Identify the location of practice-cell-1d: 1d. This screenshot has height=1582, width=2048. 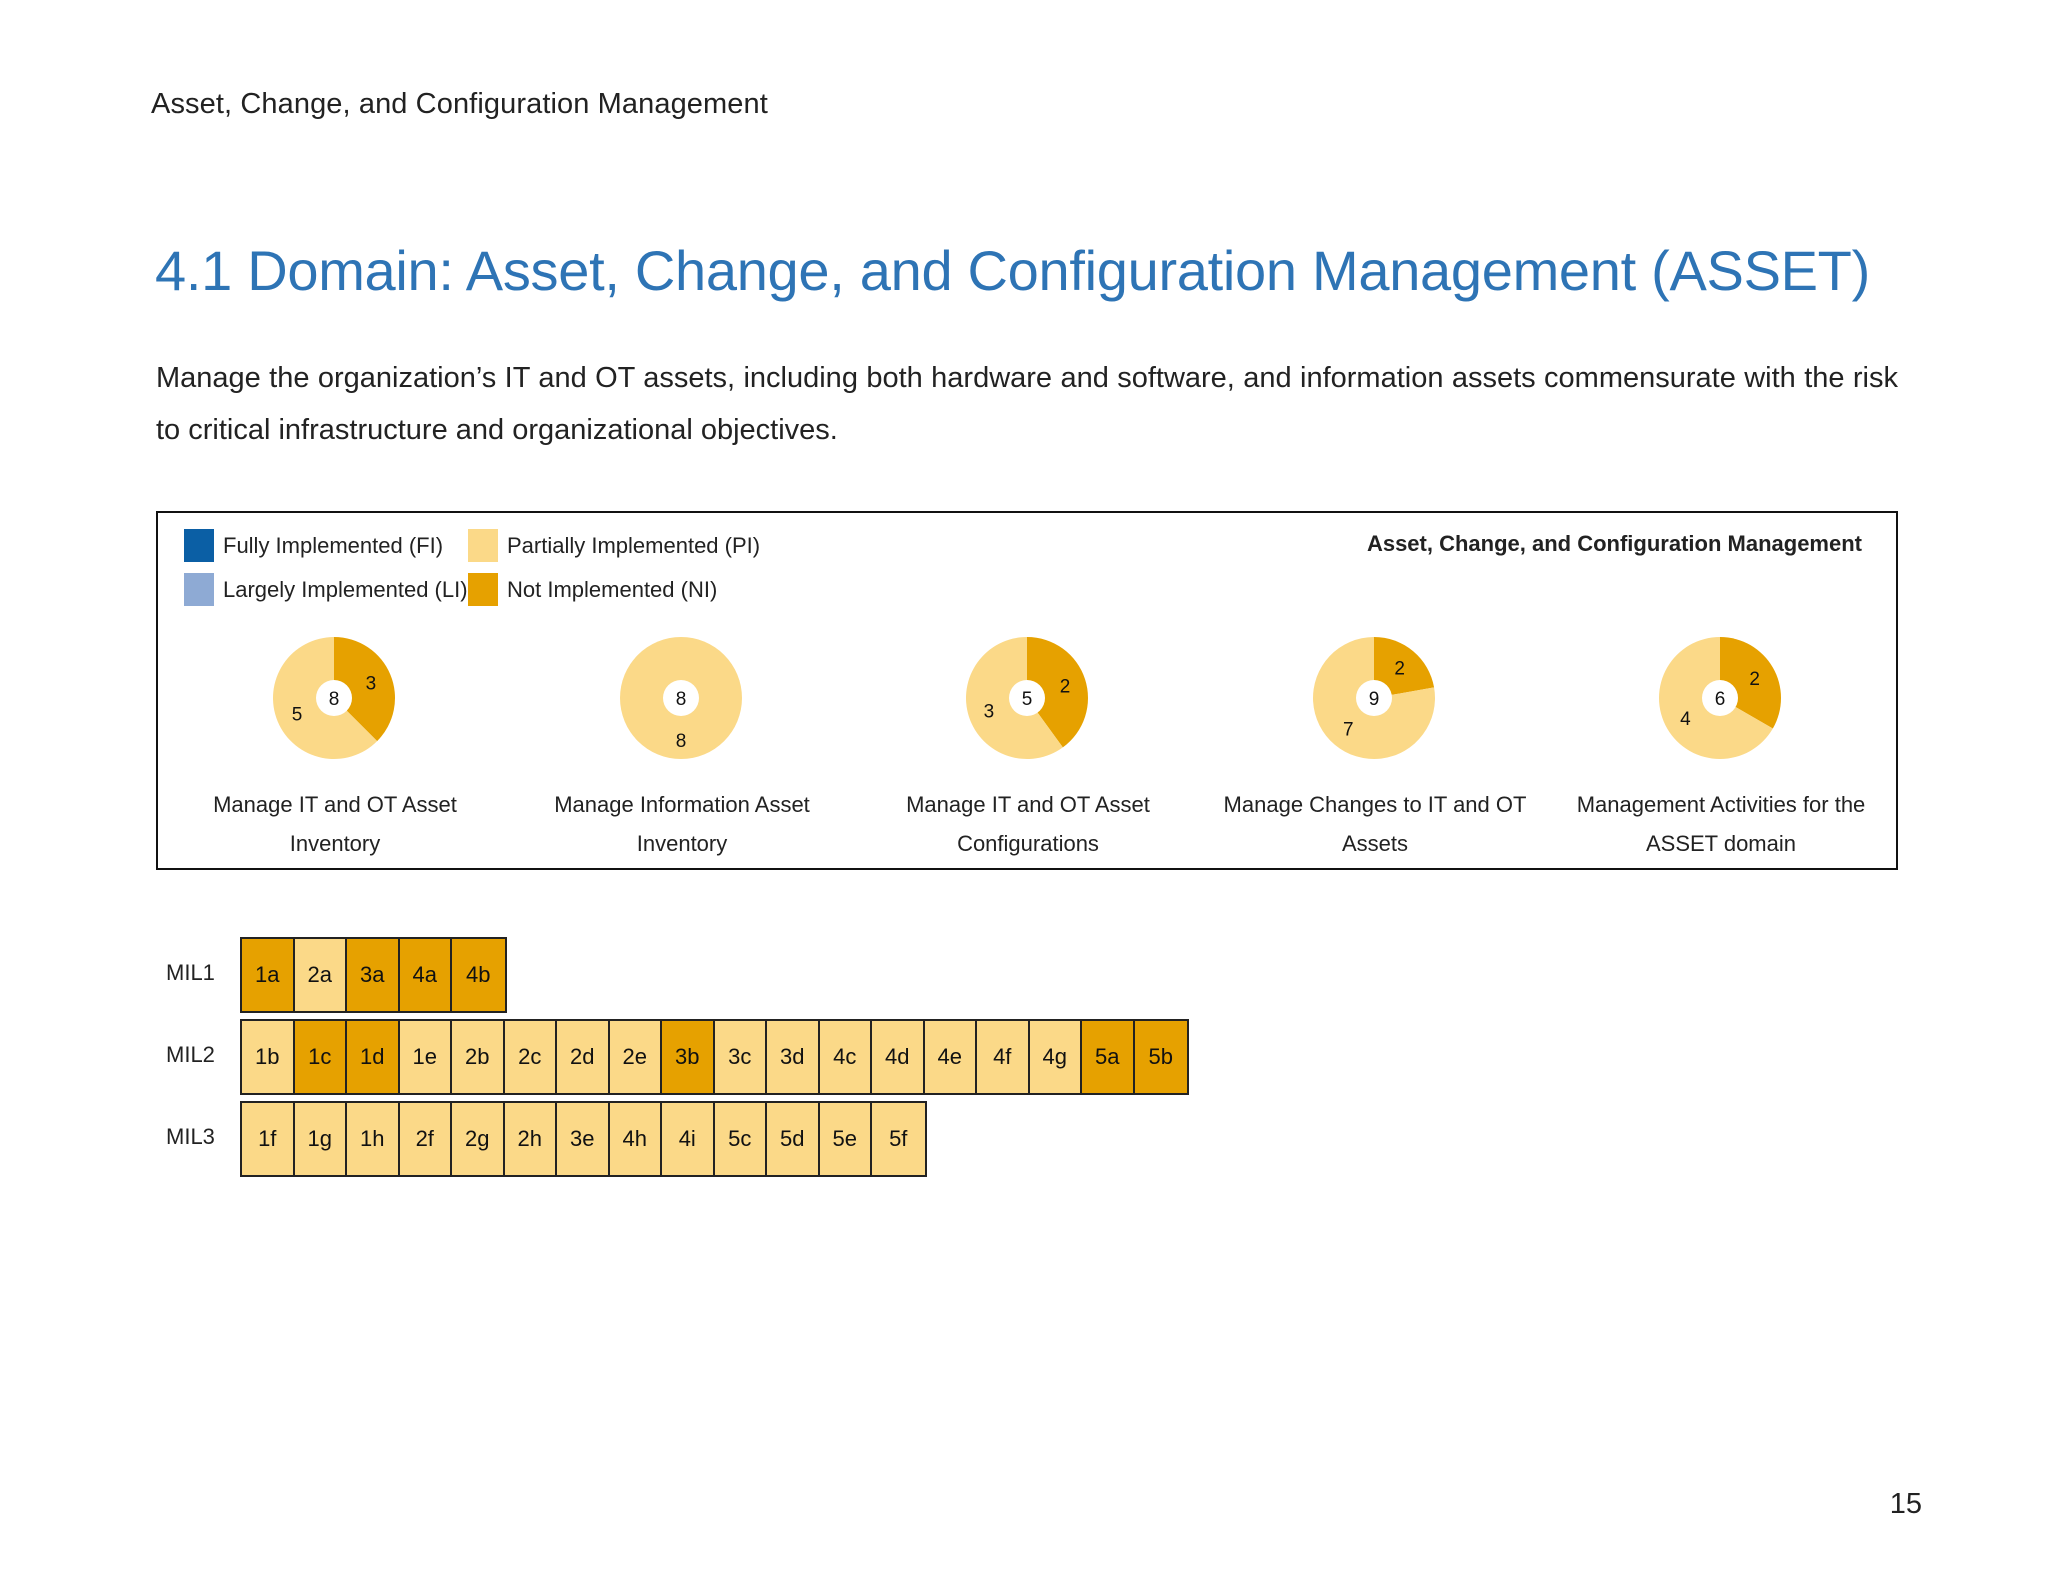
(373, 1057).